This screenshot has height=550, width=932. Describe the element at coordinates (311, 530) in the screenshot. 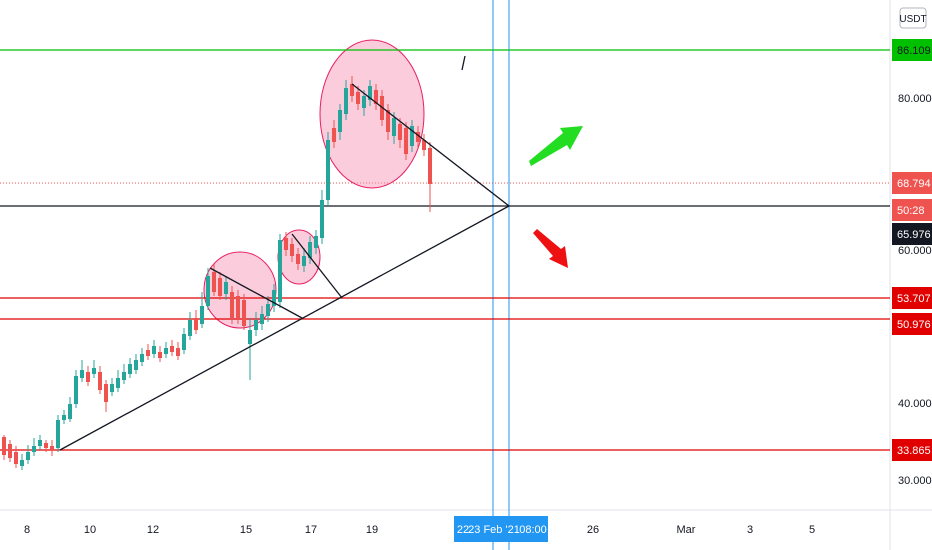

I see `x-tick-label: 17` at that location.